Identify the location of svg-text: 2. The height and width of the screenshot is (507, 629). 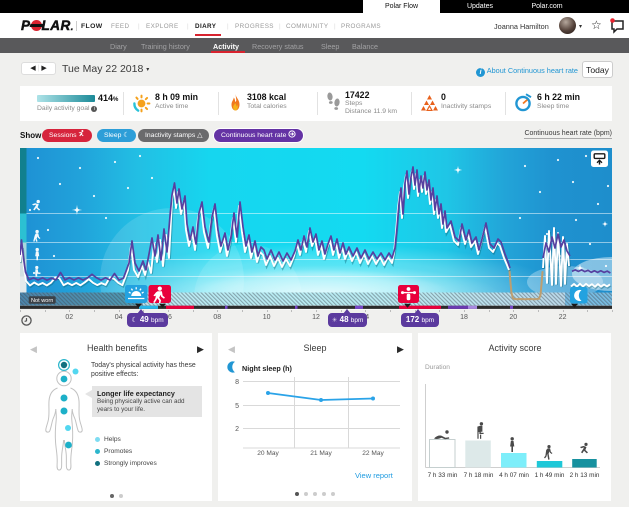
(237, 429).